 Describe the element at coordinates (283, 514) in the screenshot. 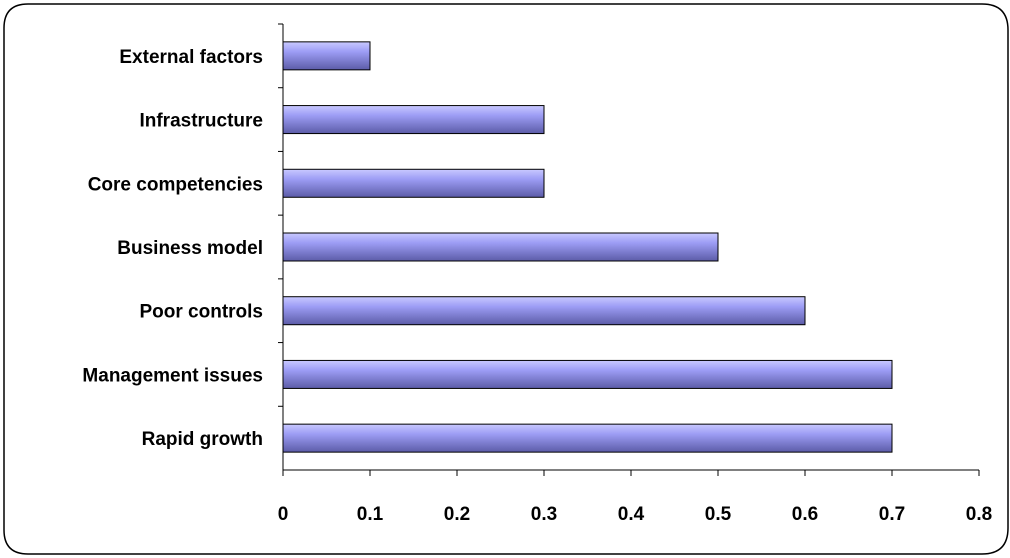

I see `x-tick-label: 0` at that location.